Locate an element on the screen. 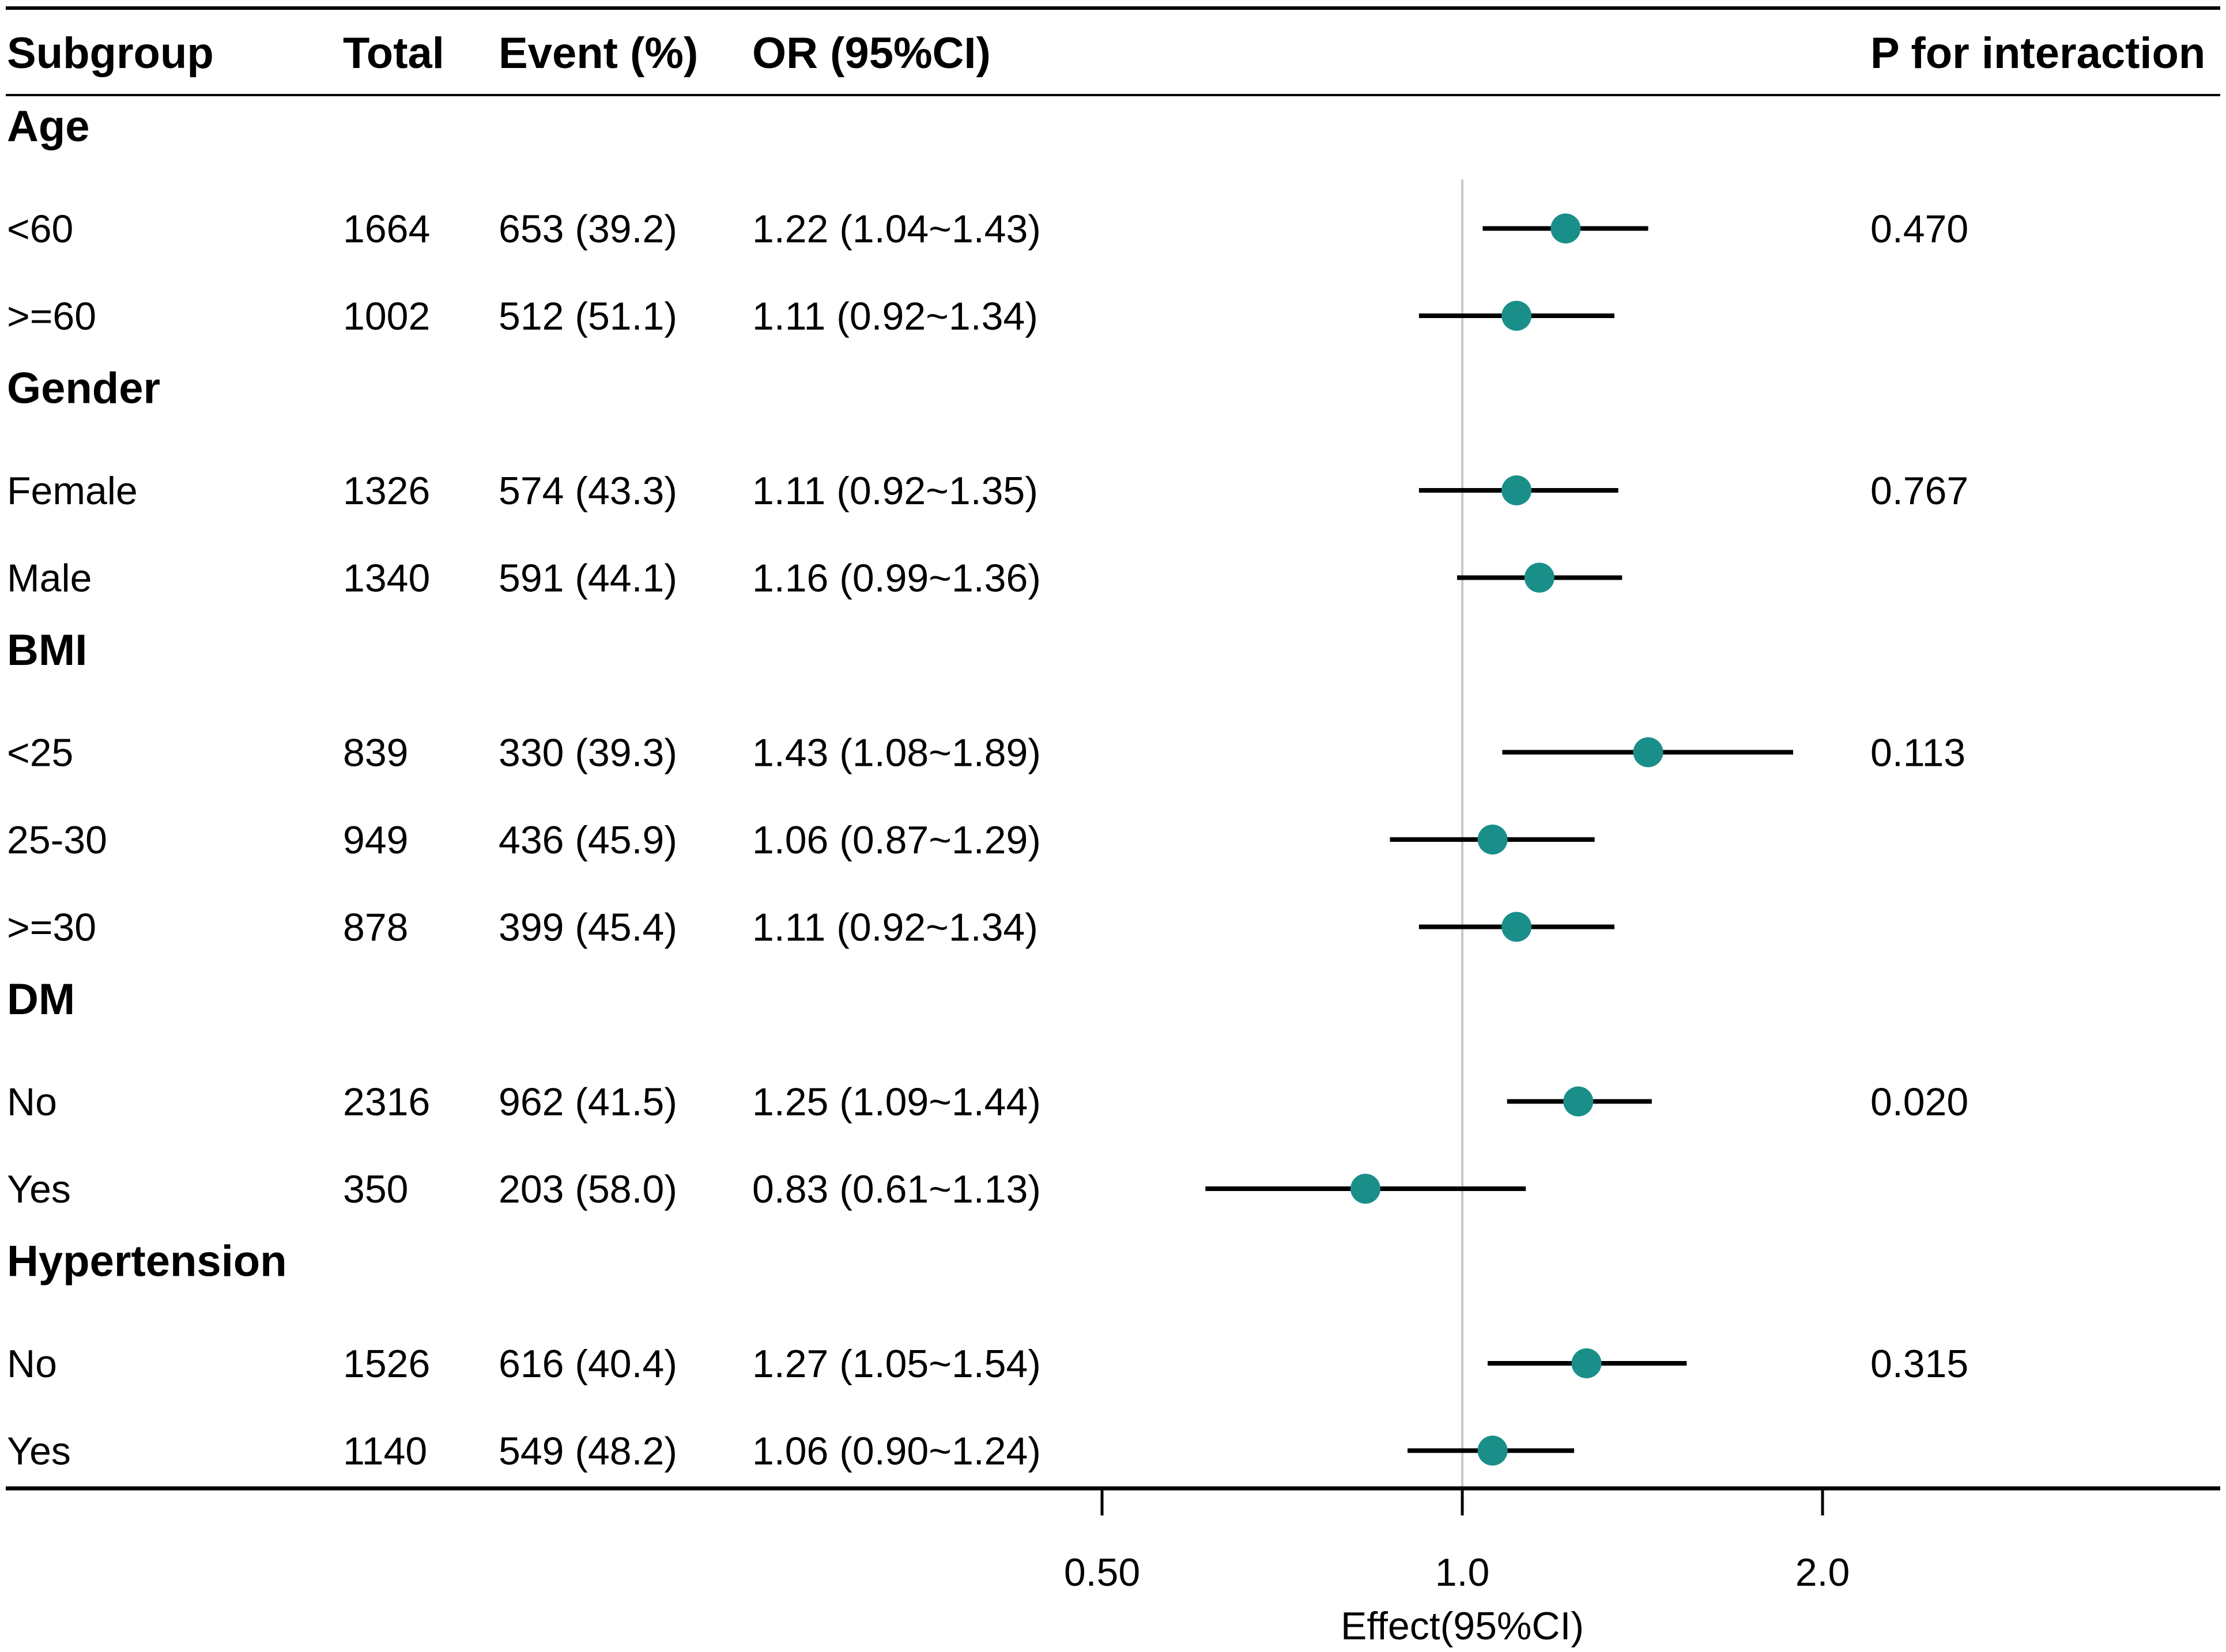 This screenshot has width=2226, height=1652. or-cell: 0.83 (0.61~1.13) is located at coordinates (896, 1189).